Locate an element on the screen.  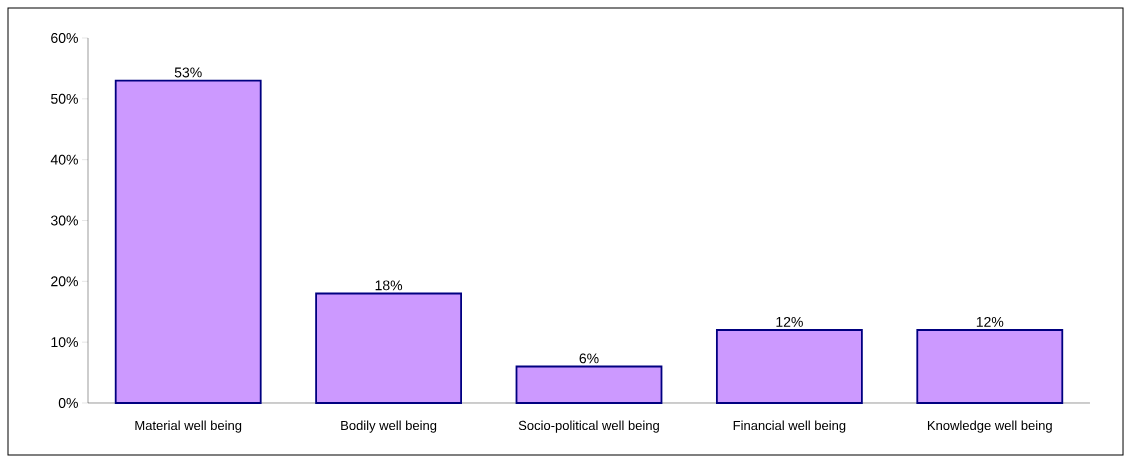
data-label: 53% is located at coordinates (188, 72).